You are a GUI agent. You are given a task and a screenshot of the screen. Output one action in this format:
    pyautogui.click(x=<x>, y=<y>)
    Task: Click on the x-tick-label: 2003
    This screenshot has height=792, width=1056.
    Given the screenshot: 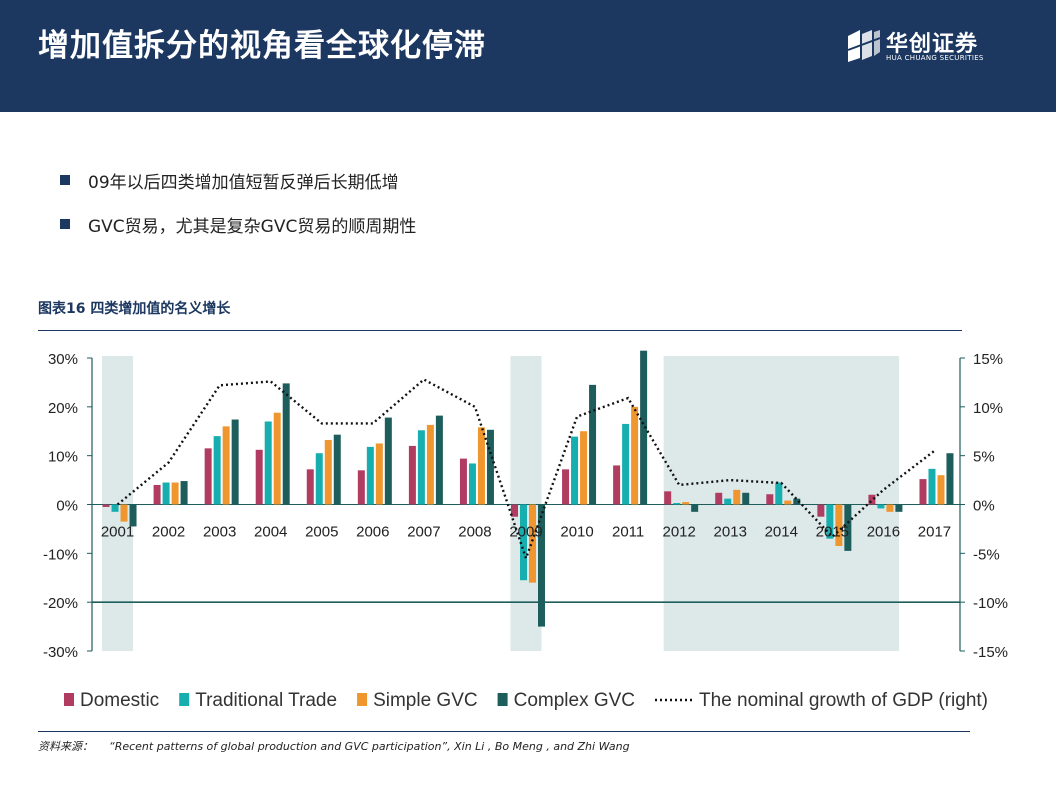 What is the action you would take?
    pyautogui.click(x=219, y=532)
    